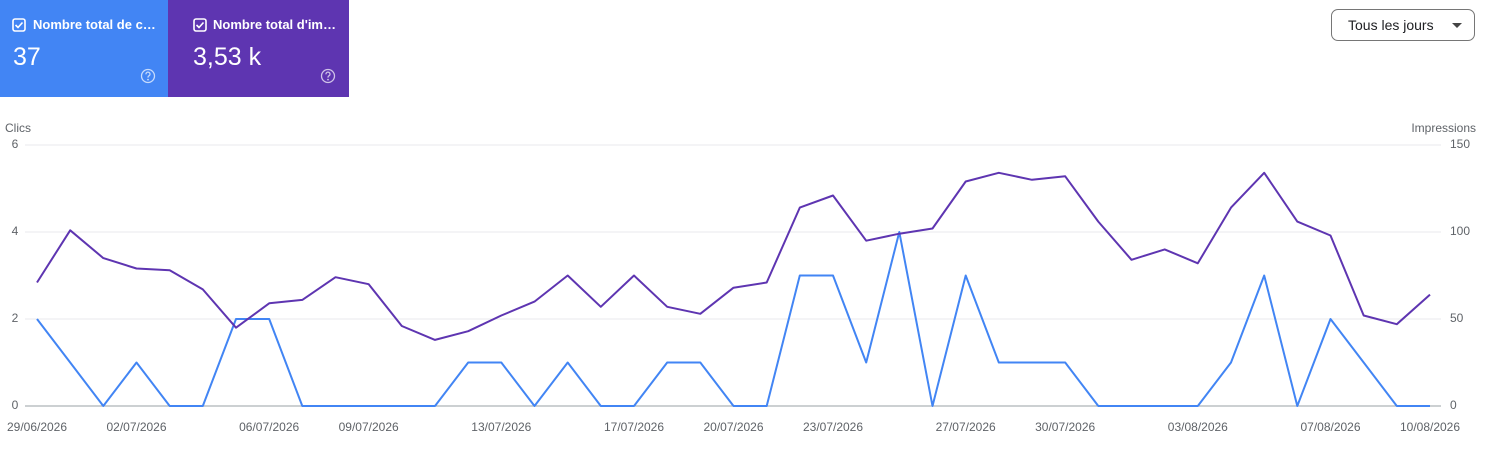  I want to click on x-tick-label: 20/07/2026, so click(733, 427).